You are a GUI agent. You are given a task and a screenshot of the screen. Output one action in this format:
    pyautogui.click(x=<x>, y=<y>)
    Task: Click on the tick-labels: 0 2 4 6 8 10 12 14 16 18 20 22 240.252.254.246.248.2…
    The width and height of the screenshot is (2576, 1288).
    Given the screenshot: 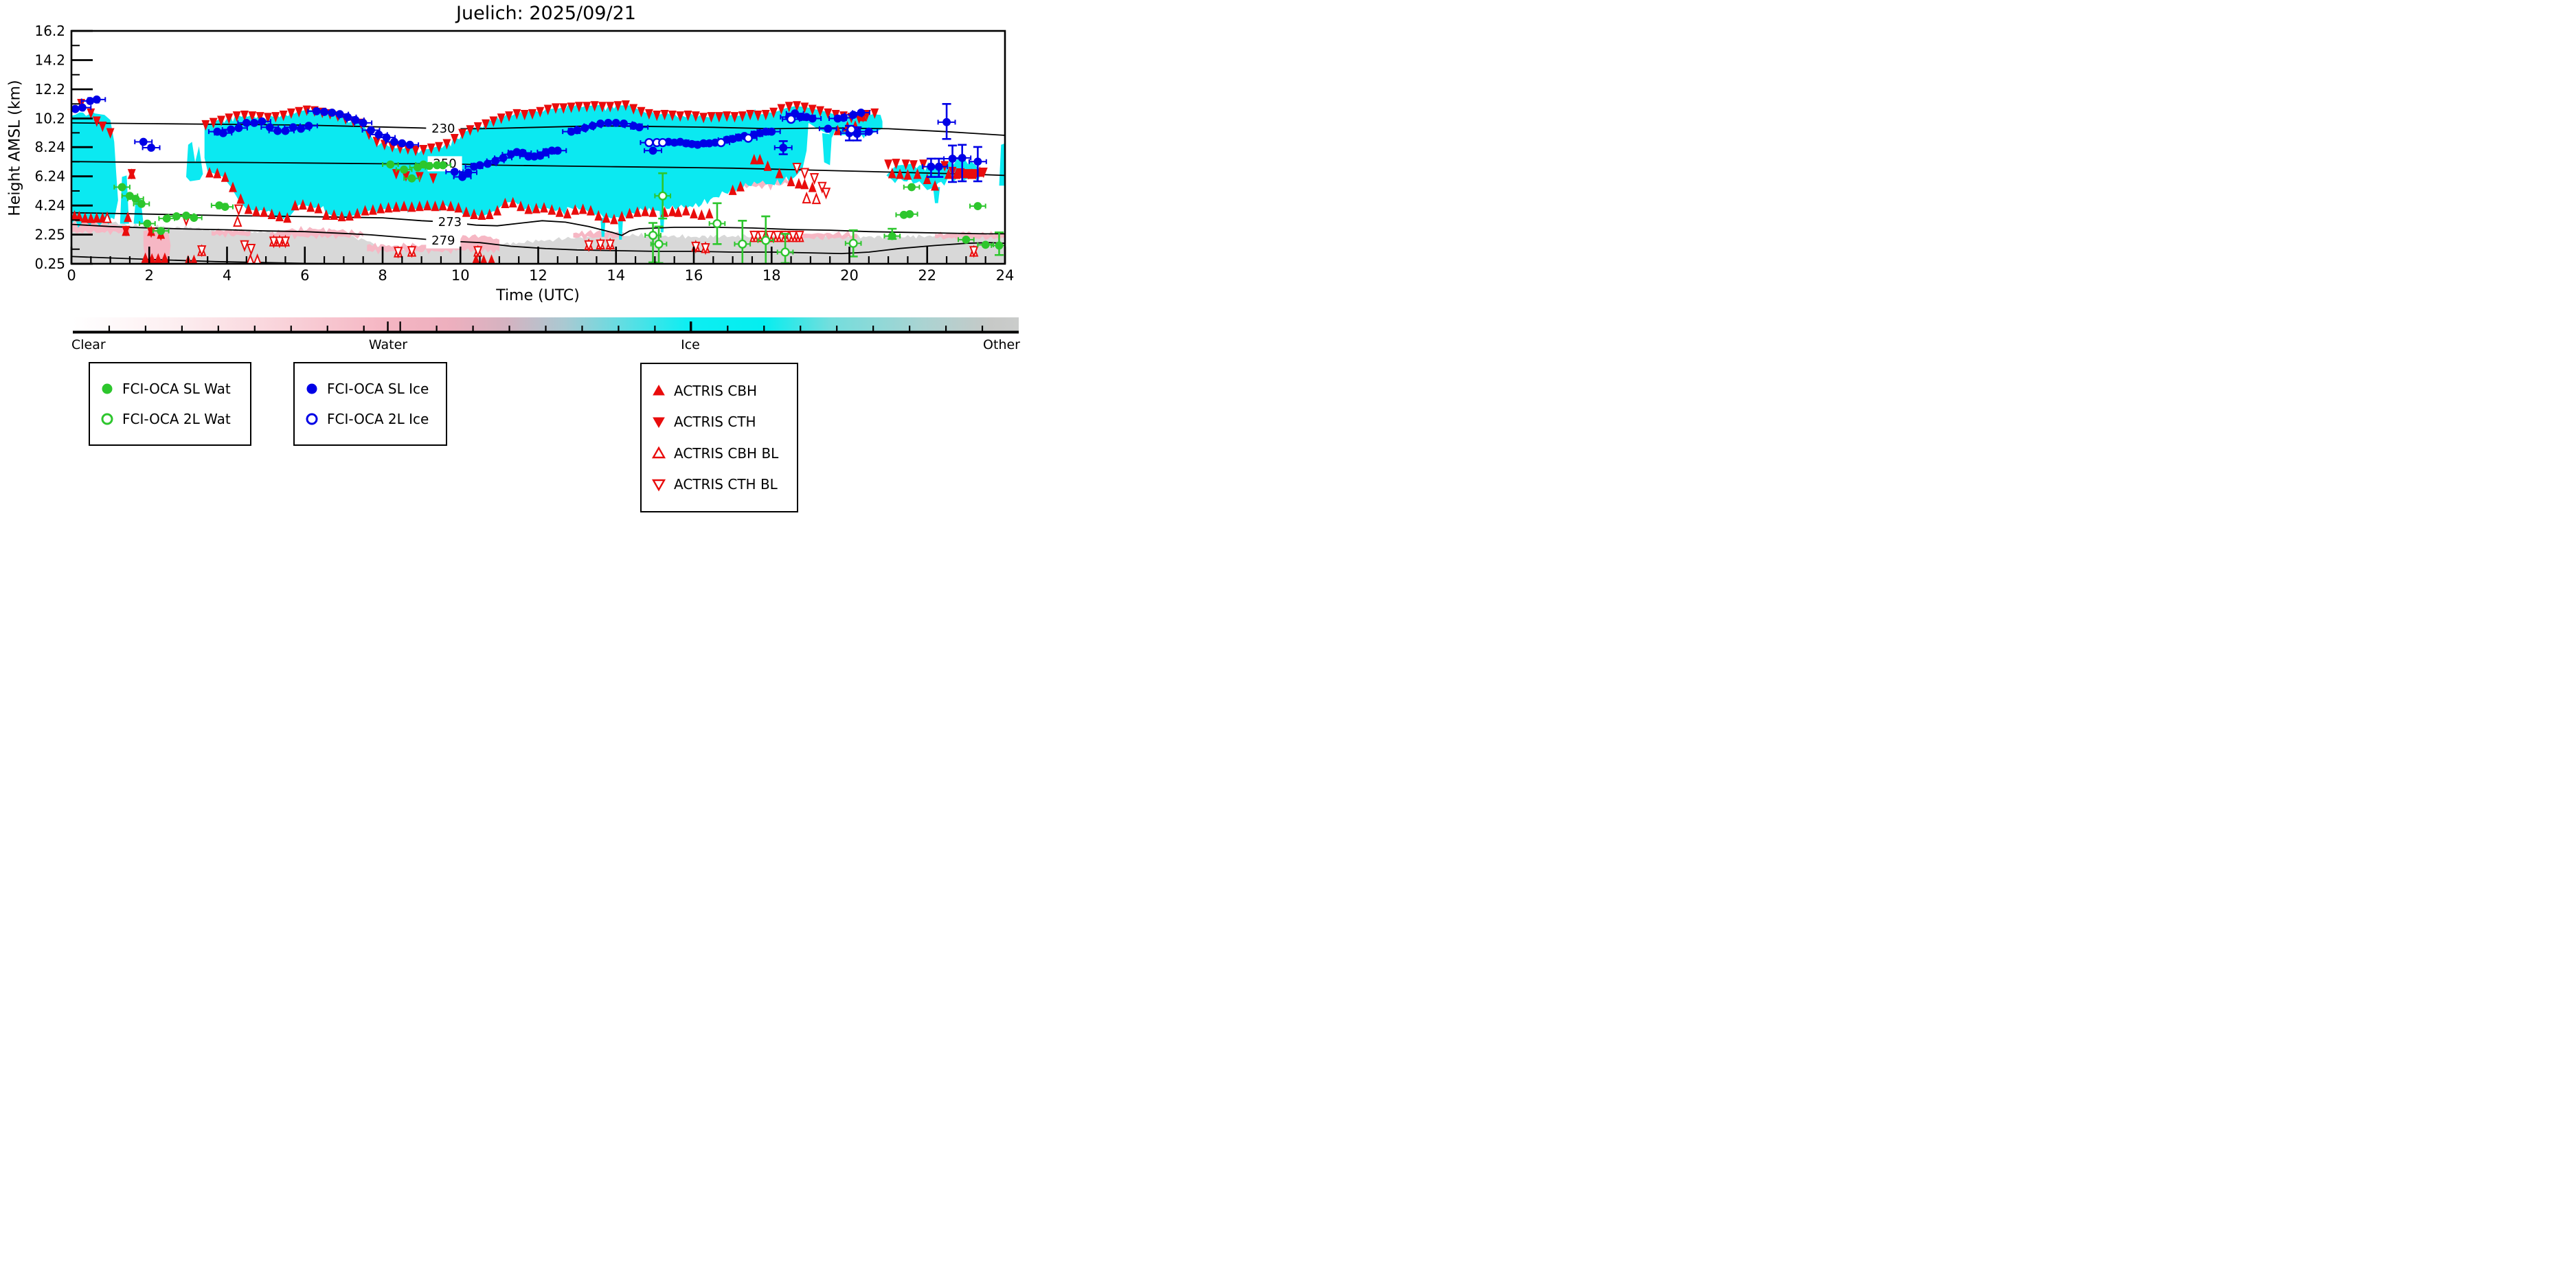 What is the action you would take?
    pyautogui.click(x=524, y=153)
    